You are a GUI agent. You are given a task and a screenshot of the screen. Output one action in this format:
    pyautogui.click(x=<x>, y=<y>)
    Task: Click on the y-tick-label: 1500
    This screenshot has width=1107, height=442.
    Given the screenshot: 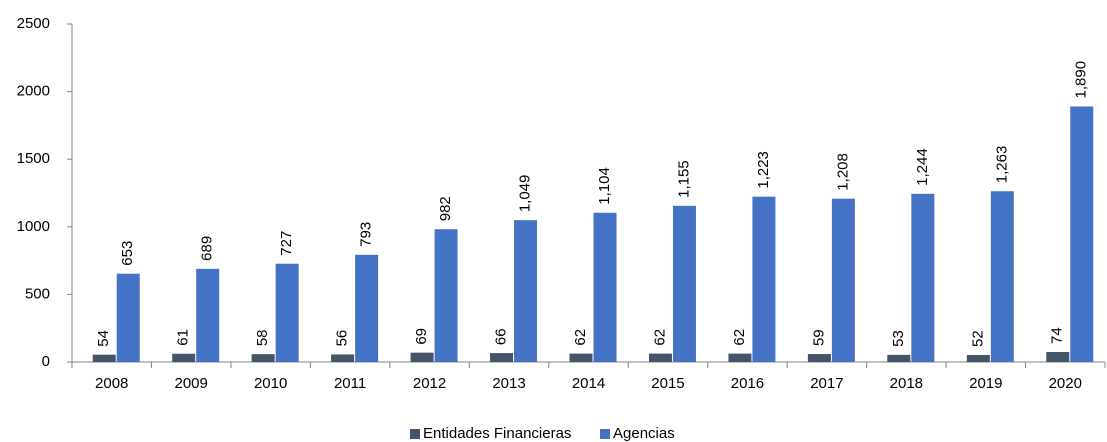 What is the action you would take?
    pyautogui.click(x=33, y=158)
    